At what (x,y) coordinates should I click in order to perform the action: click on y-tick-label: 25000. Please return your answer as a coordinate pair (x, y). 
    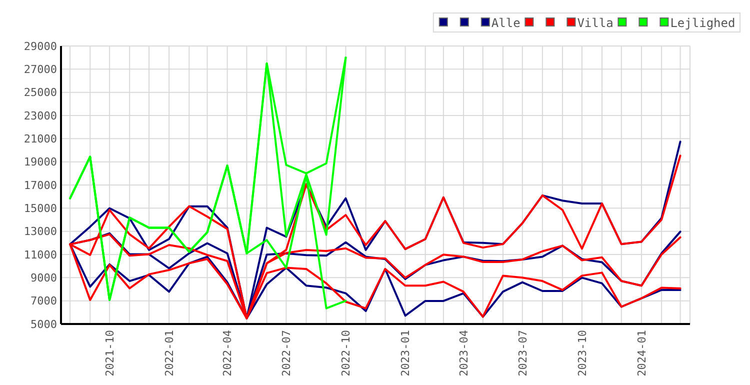
    Looking at the image, I should click on (40, 93).